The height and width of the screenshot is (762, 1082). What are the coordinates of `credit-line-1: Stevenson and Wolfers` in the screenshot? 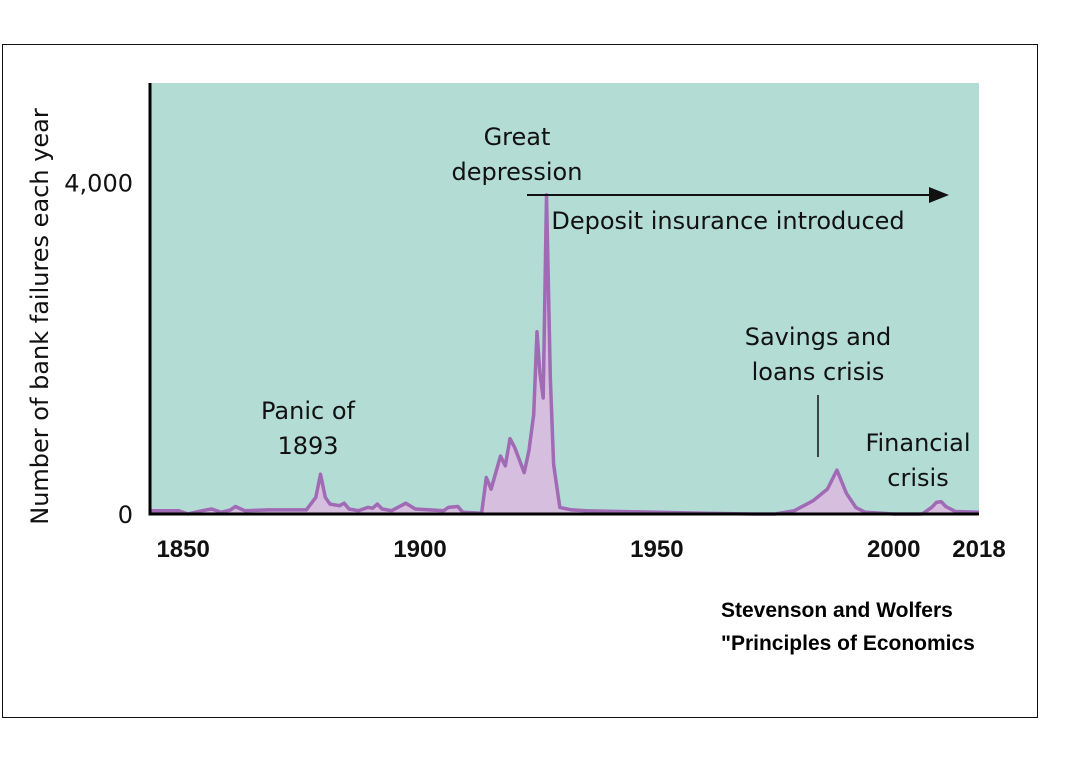 It's located at (837, 610).